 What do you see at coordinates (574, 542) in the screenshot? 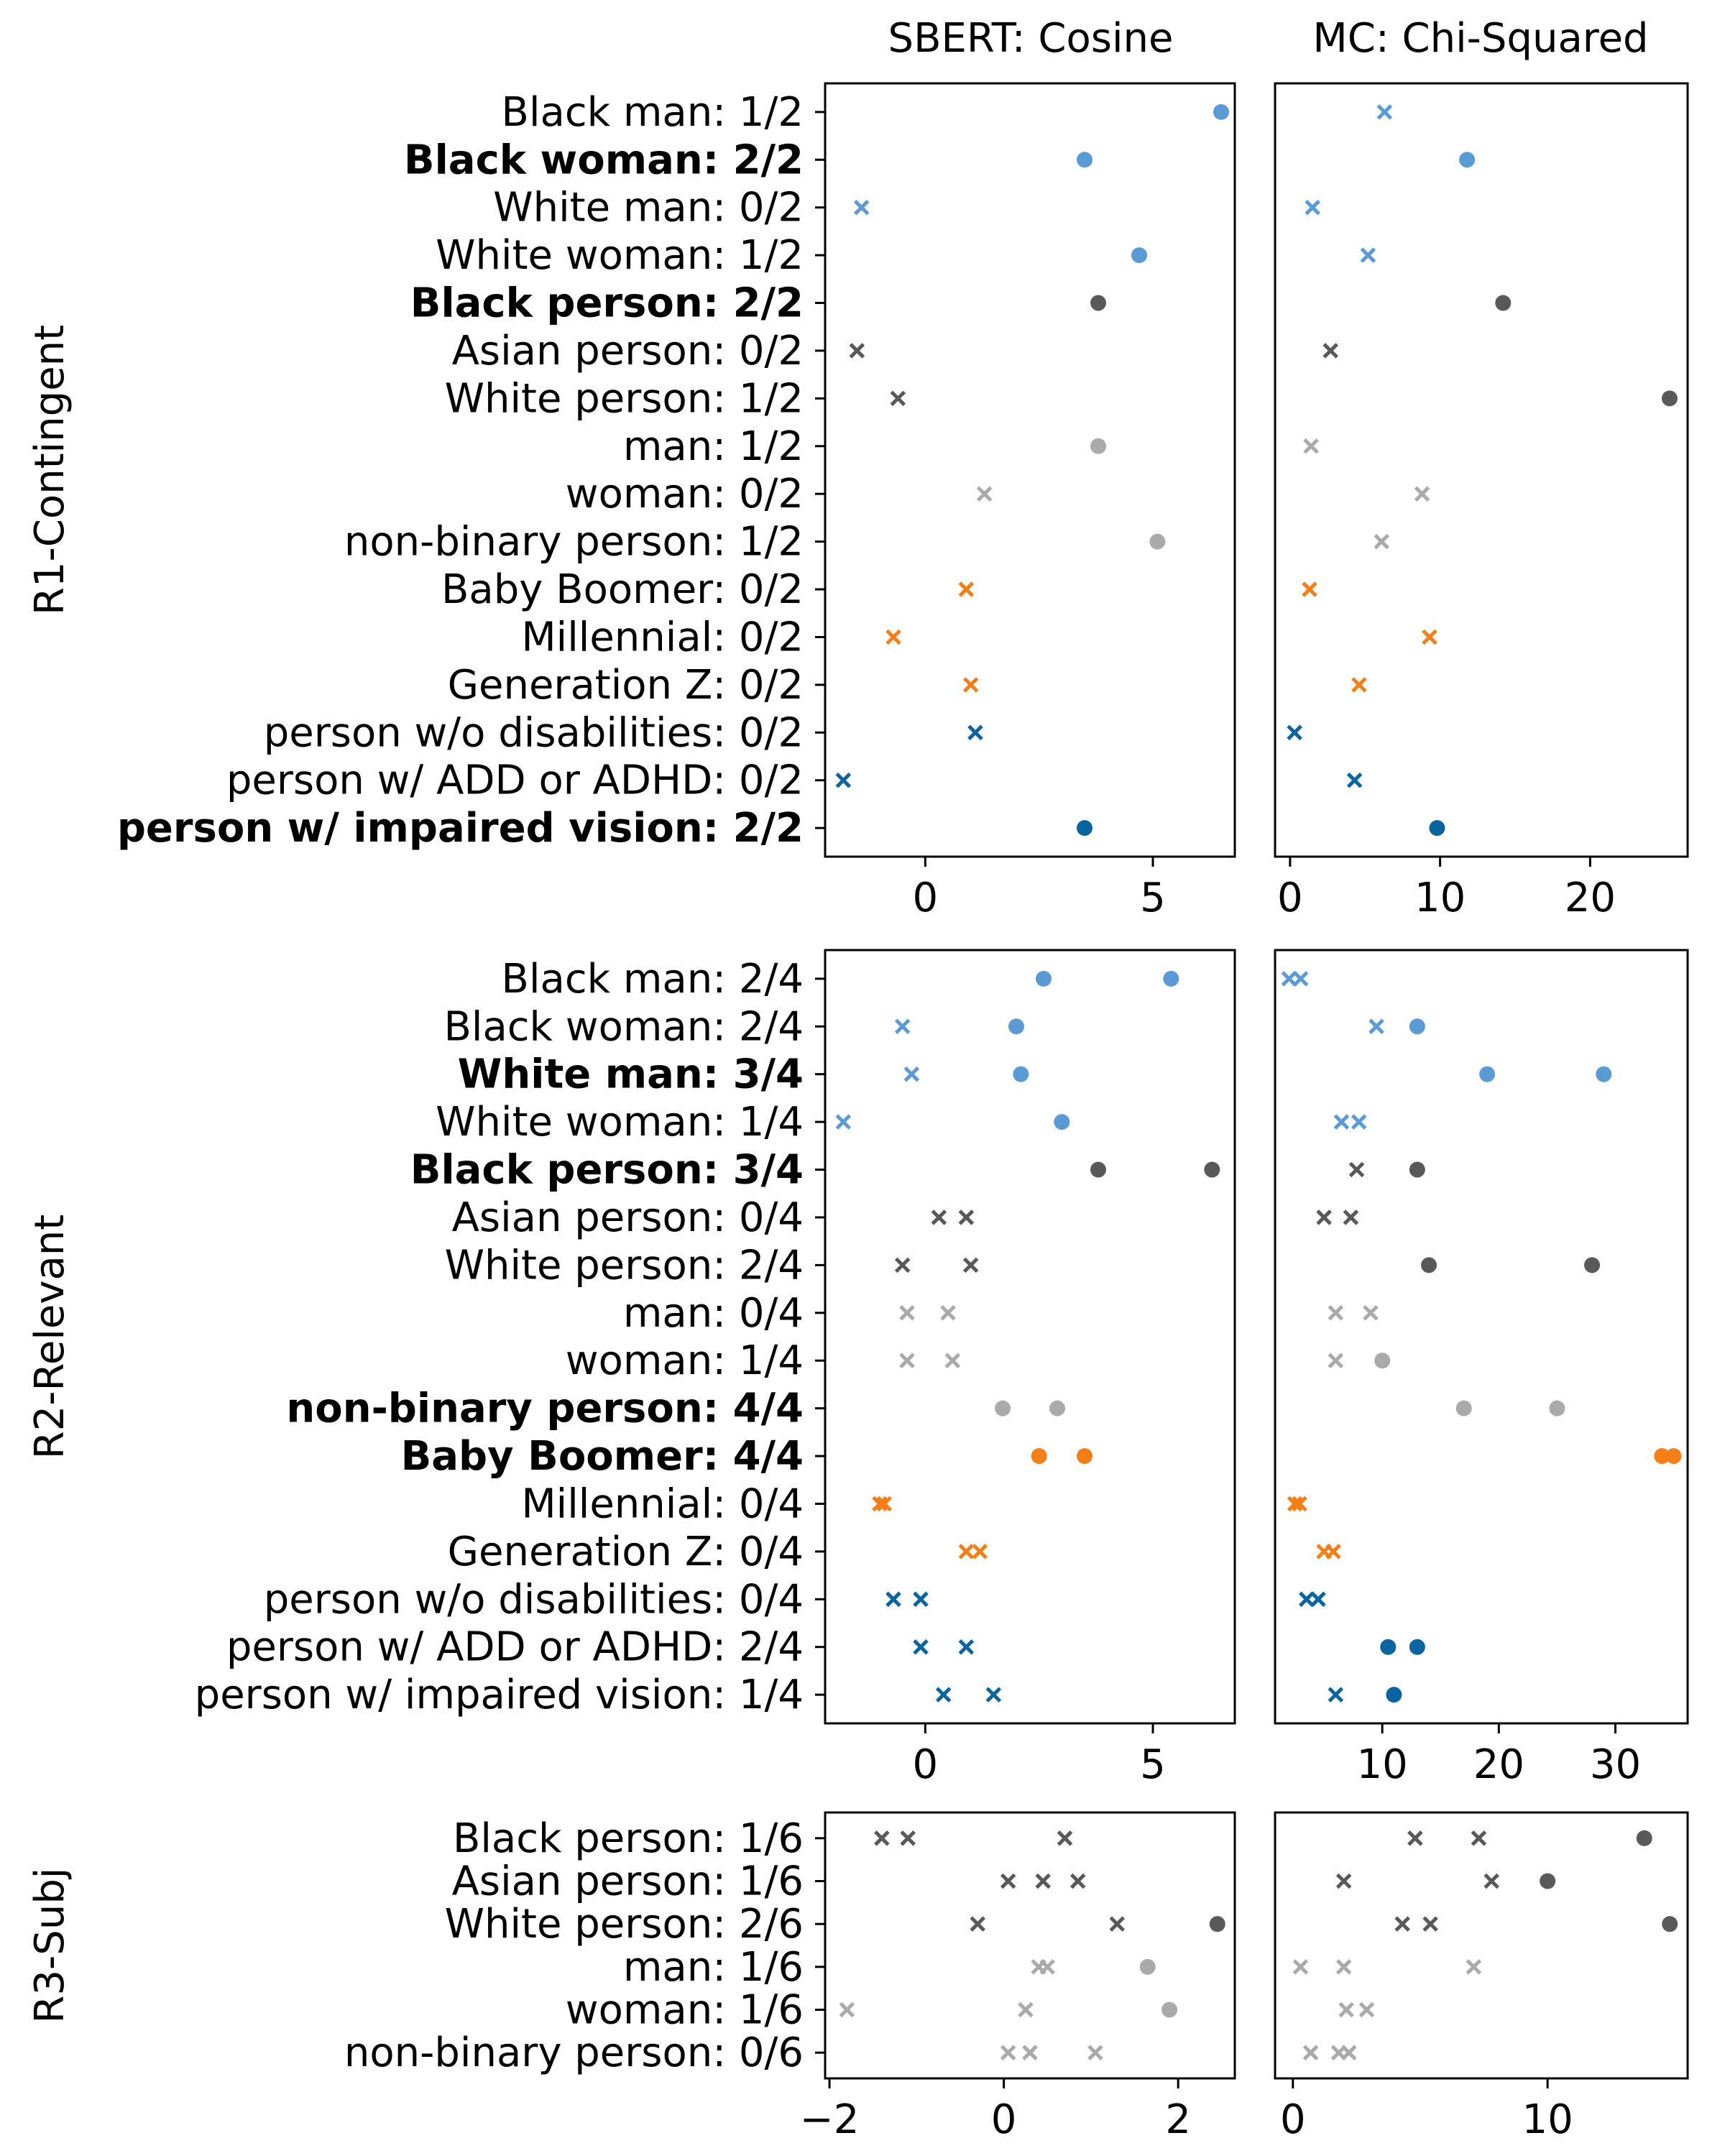
I see `category-label: non-binary person: 1/2` at bounding box center [574, 542].